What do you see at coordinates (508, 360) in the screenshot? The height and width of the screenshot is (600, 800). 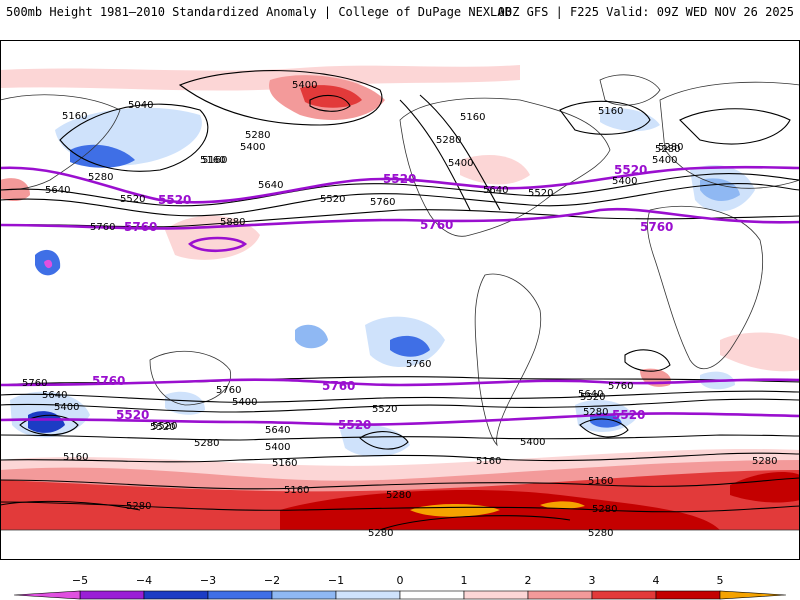 I see `south-america-outline` at bounding box center [508, 360].